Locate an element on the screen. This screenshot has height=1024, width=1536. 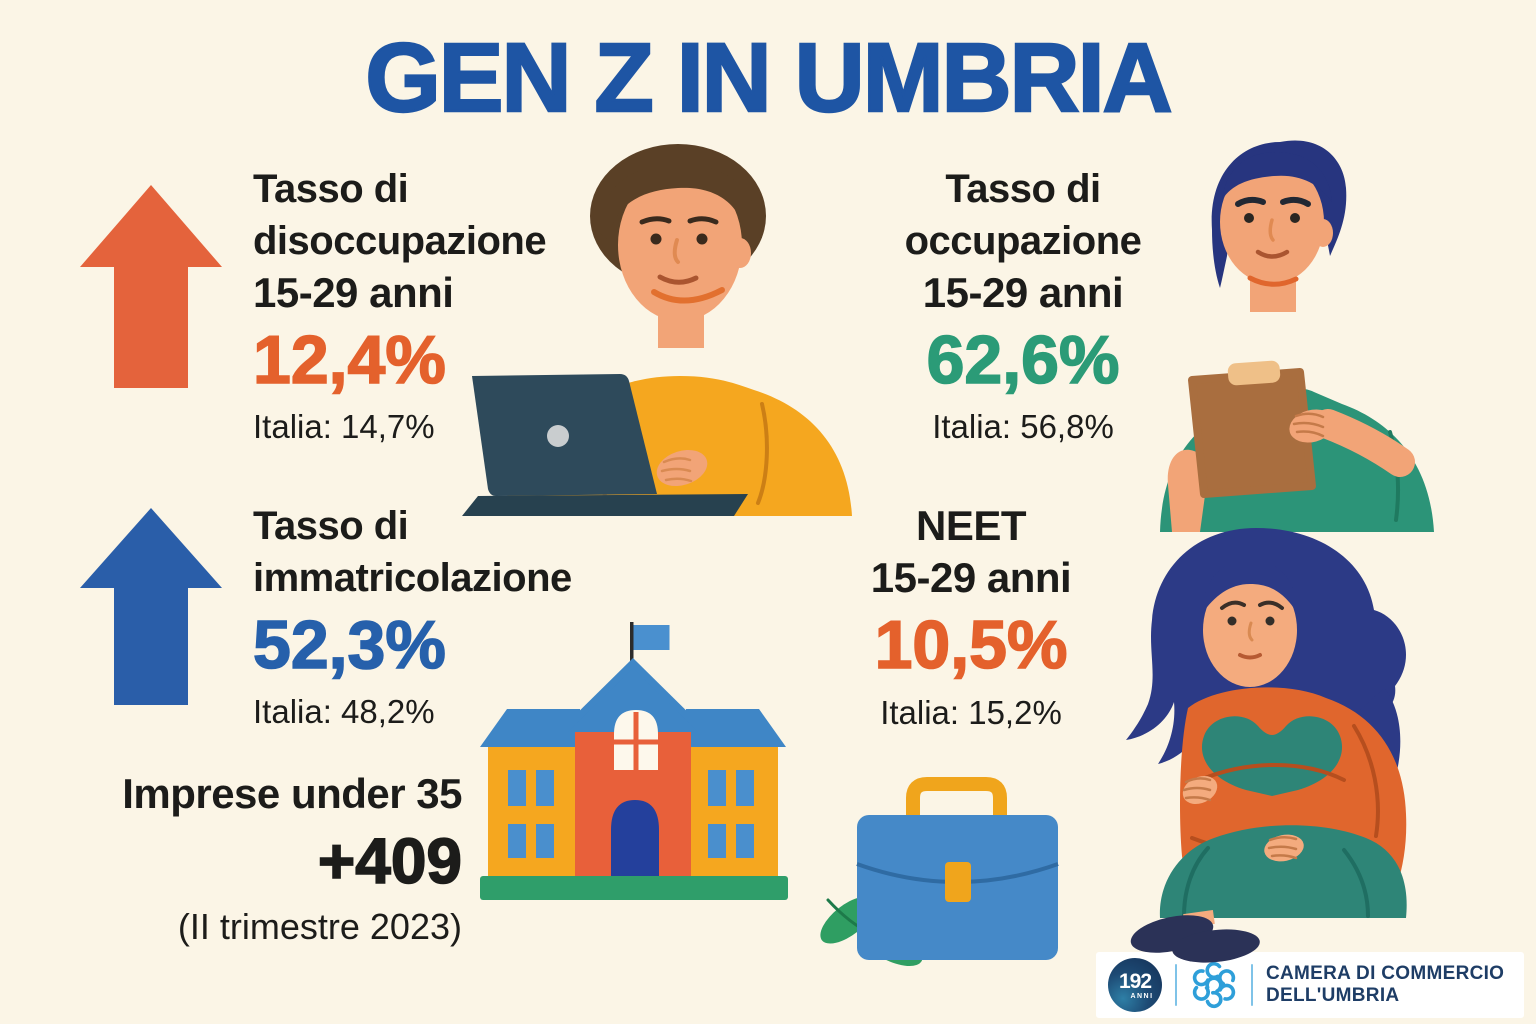
stat-value: +409 is located at coordinates (390, 861).